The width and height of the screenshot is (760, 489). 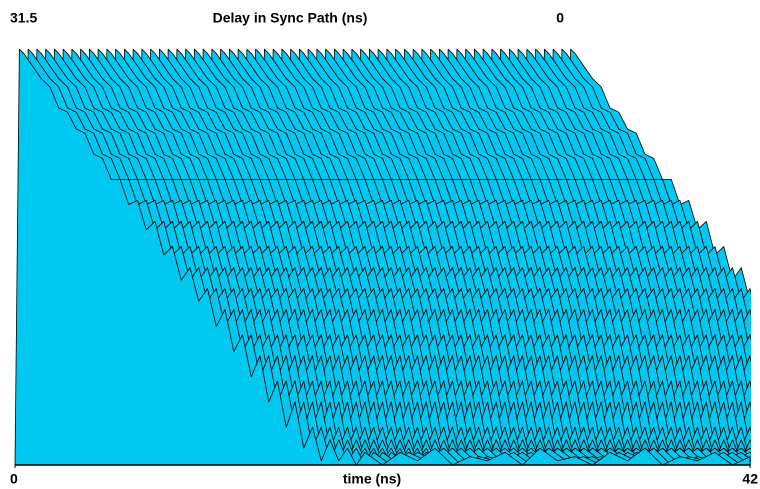 What do you see at coordinates (560, 18) in the screenshot?
I see `delay-tick-label: 0` at bounding box center [560, 18].